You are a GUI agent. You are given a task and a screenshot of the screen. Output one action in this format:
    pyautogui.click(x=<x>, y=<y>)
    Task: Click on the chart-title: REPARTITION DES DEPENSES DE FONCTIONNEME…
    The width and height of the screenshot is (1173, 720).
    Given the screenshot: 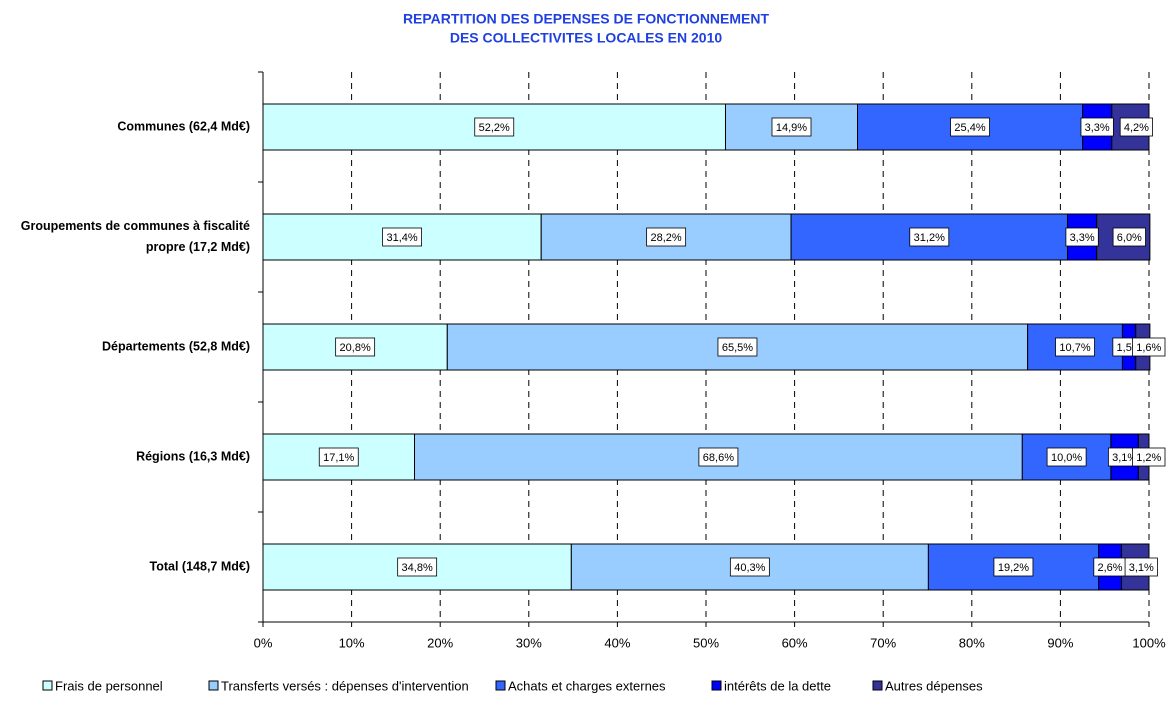 What is the action you would take?
    pyautogui.click(x=586, y=19)
    